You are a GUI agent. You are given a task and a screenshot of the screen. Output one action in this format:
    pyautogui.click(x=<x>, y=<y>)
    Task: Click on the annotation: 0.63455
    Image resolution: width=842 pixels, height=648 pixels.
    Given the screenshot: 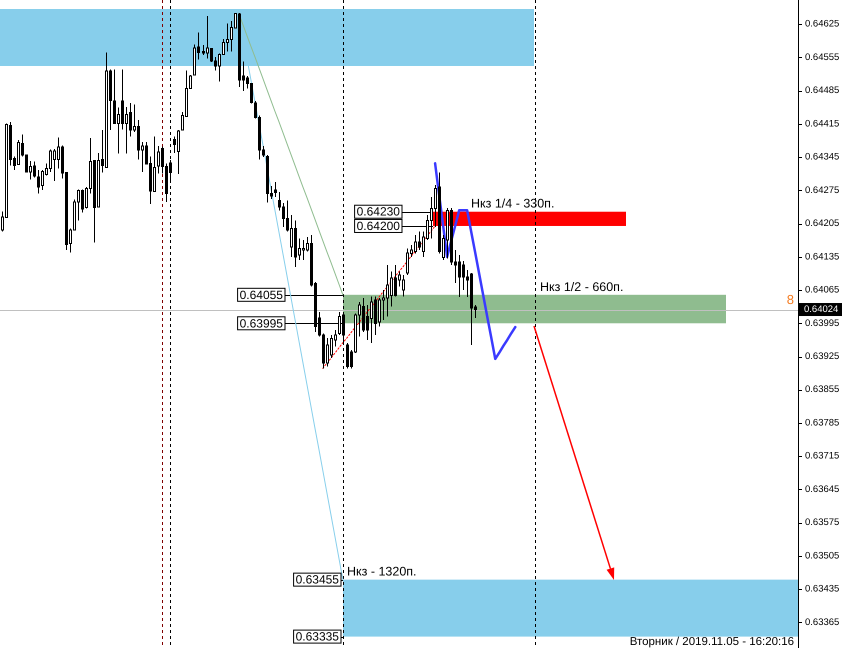 What is the action you would take?
    pyautogui.click(x=318, y=579)
    